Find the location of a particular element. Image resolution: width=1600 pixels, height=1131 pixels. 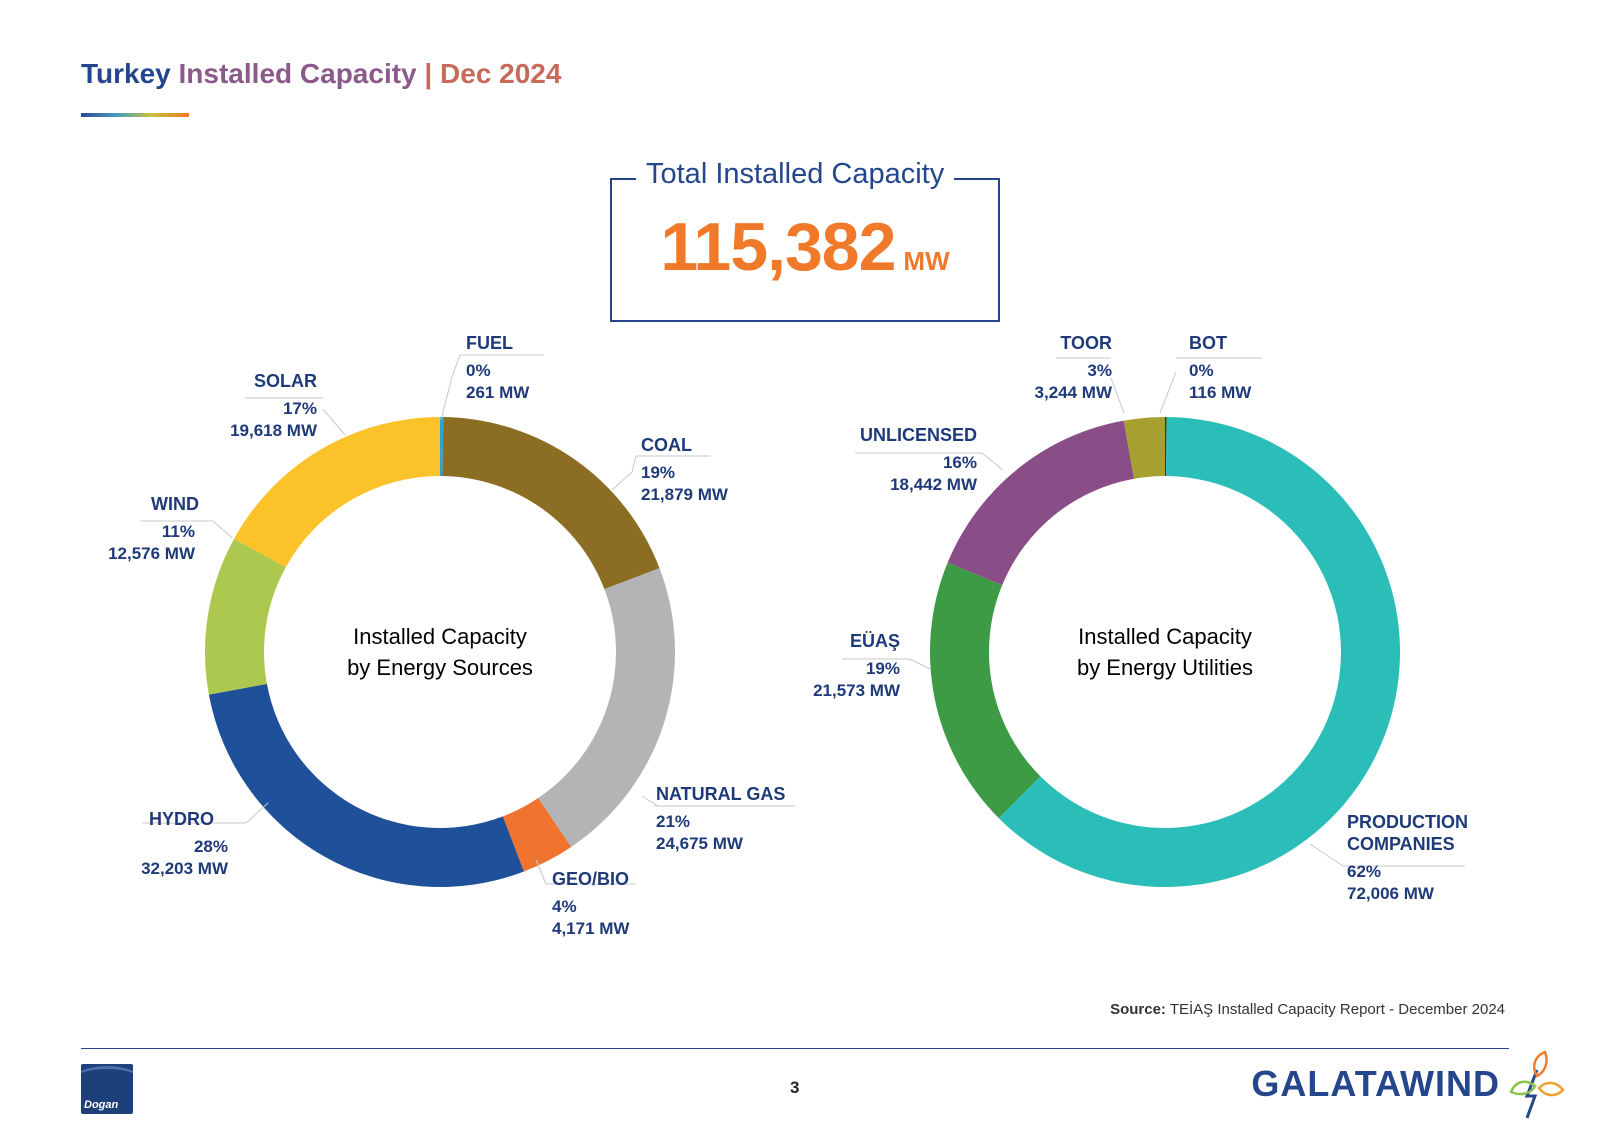

total-capacity-label: Total Installed Capacity is located at coordinates (795, 174).